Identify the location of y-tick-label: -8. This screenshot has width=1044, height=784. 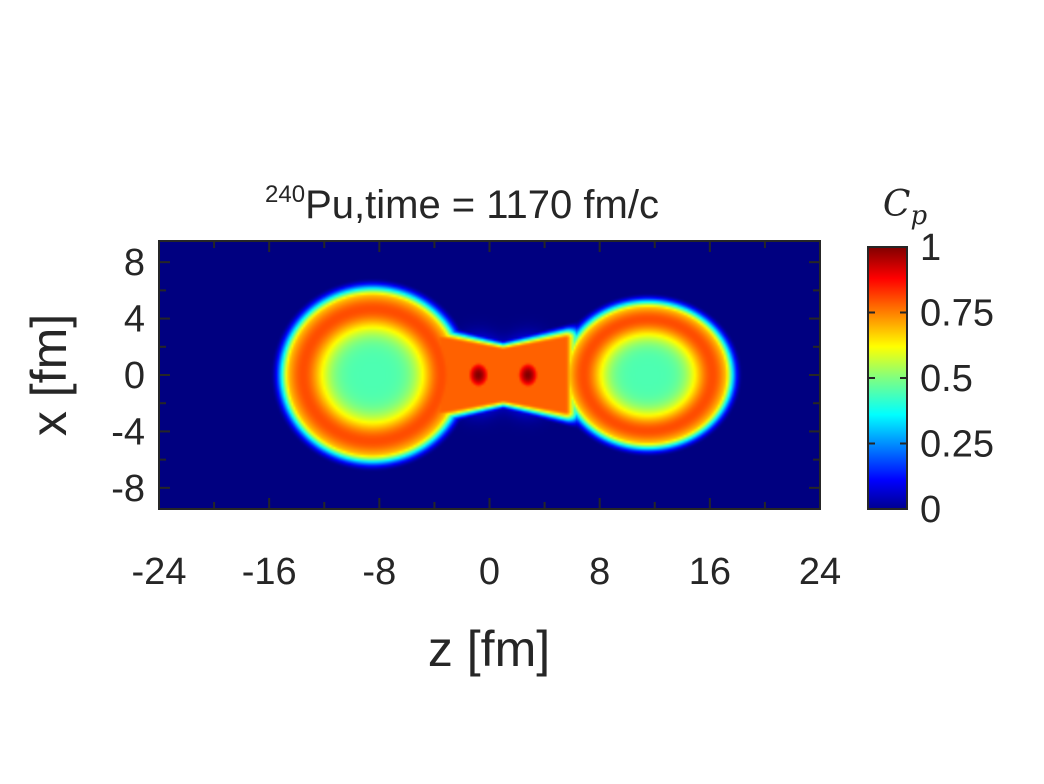
(128, 489).